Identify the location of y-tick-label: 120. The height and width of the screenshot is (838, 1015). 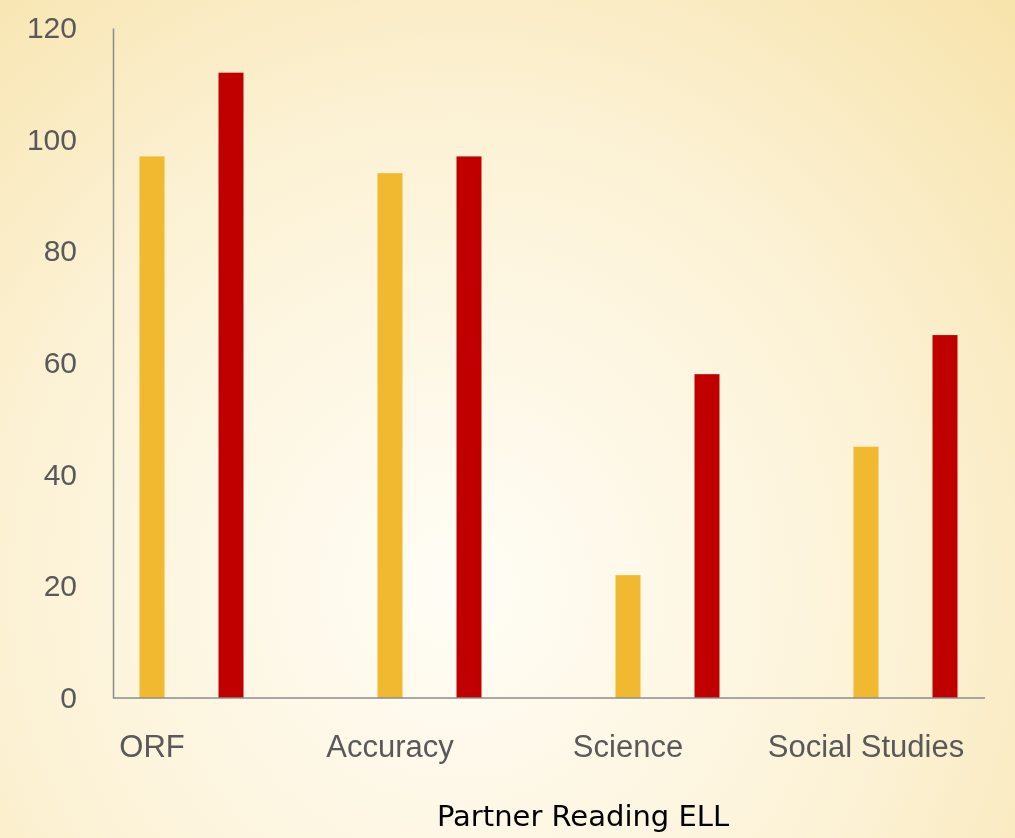
(51, 28).